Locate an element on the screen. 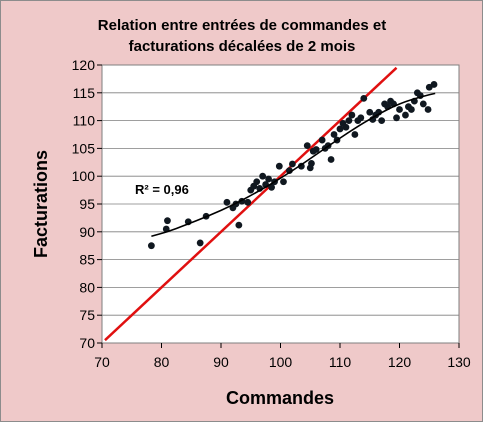  x-tick-label: 80 is located at coordinates (162, 362).